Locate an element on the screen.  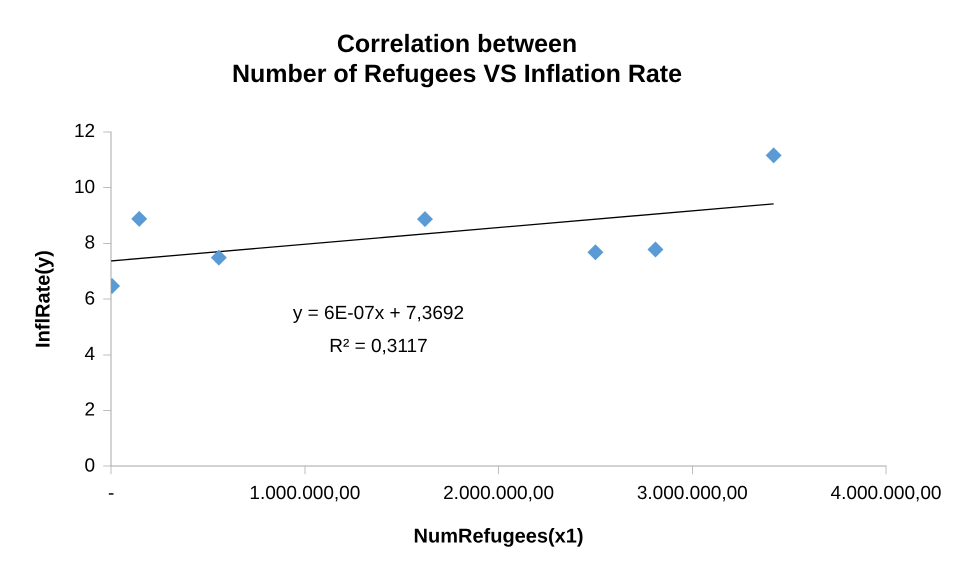
y-tick-label: 8 is located at coordinates (90, 243).